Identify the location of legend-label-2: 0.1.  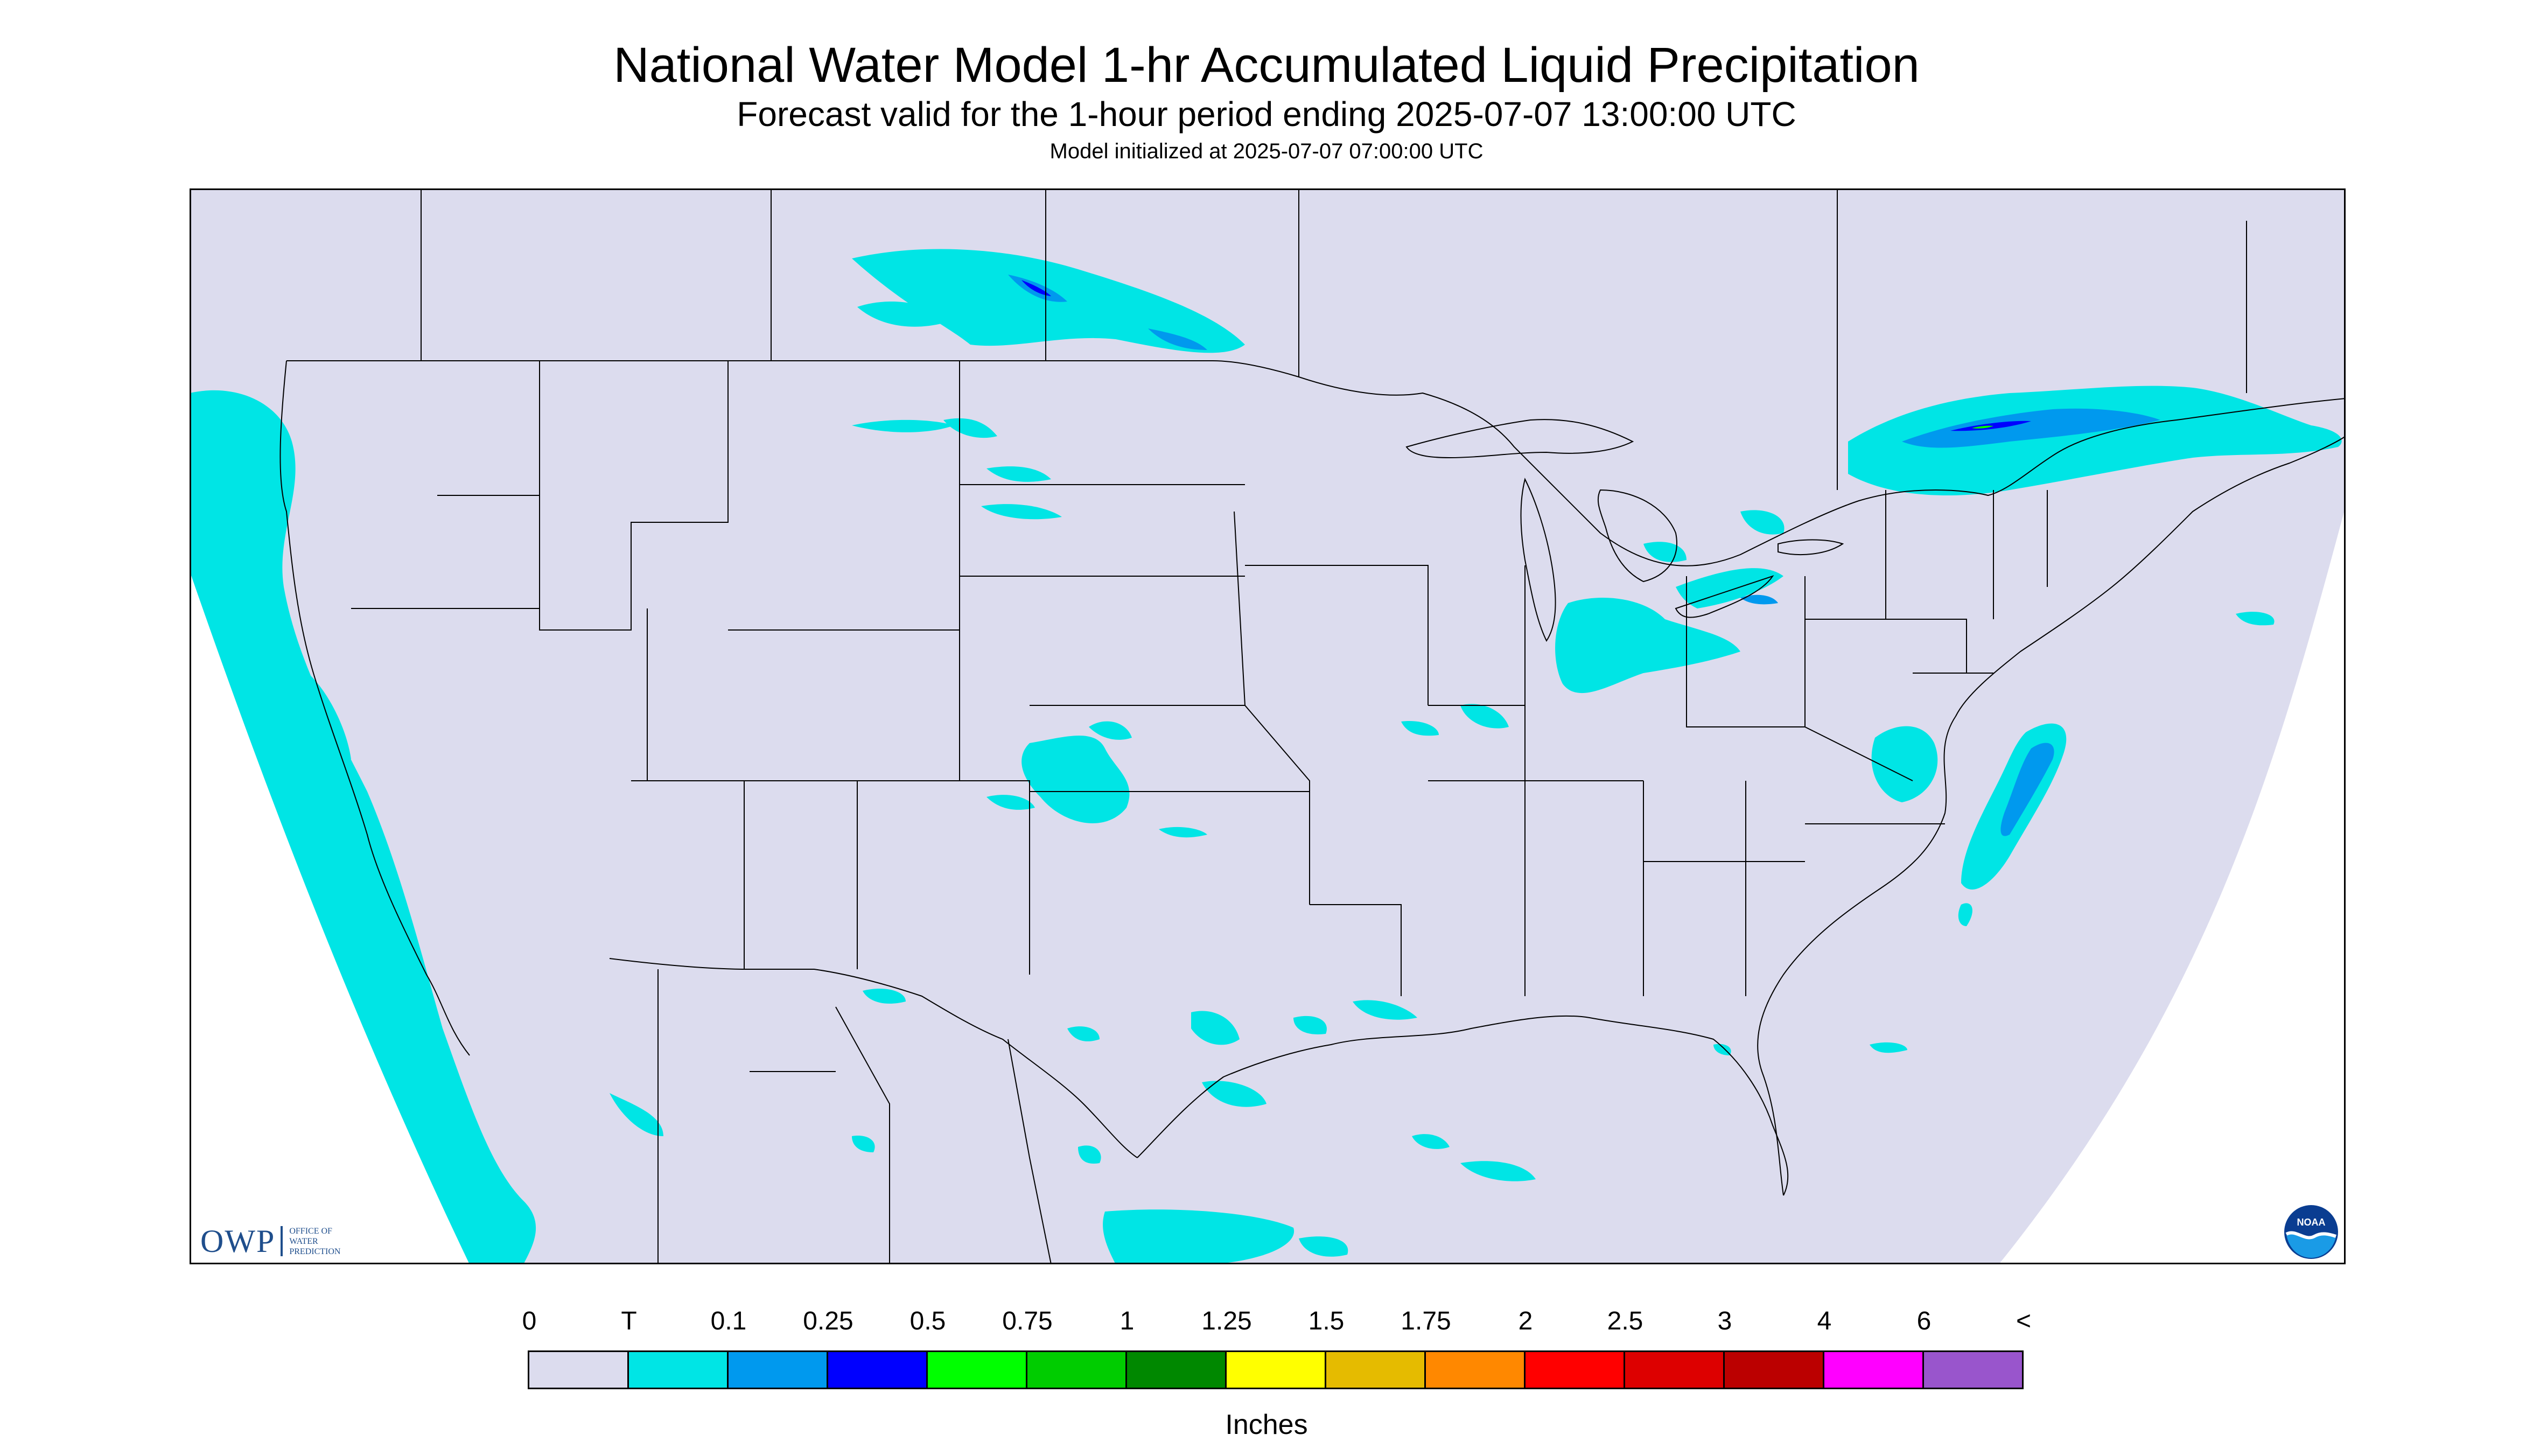
(728, 1321).